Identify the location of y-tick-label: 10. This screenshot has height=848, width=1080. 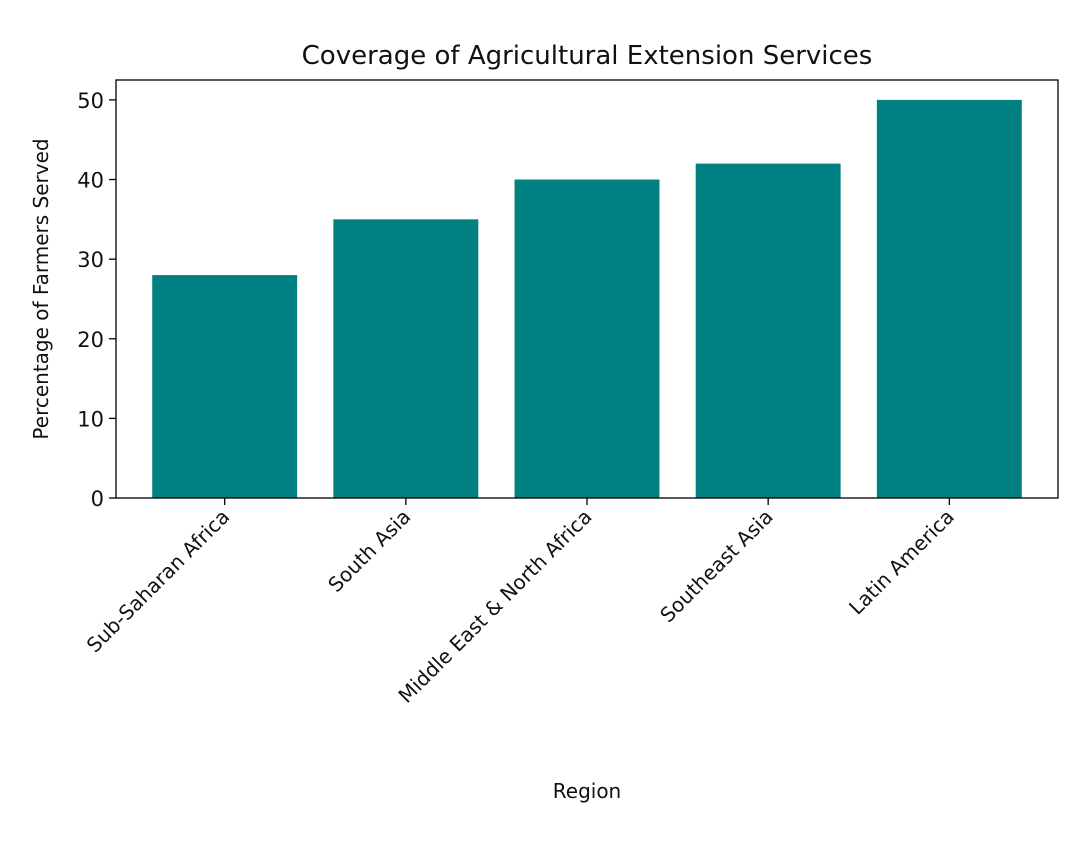
(90, 419).